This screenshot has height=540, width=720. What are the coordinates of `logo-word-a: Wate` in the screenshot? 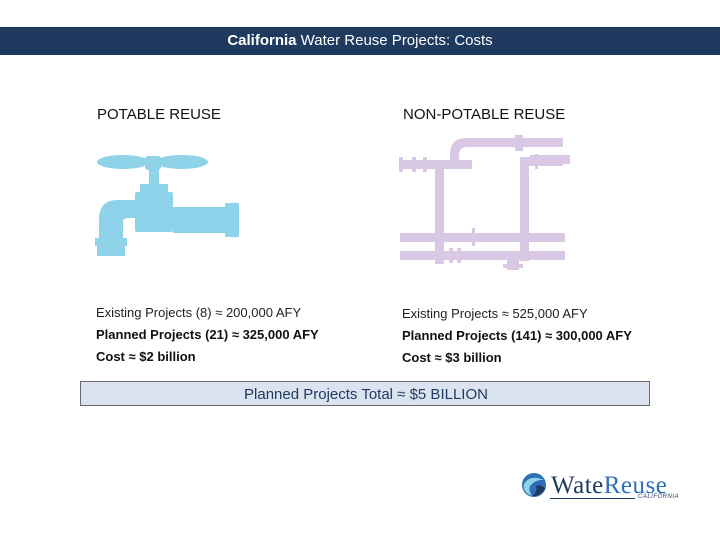 It's located at (577, 485).